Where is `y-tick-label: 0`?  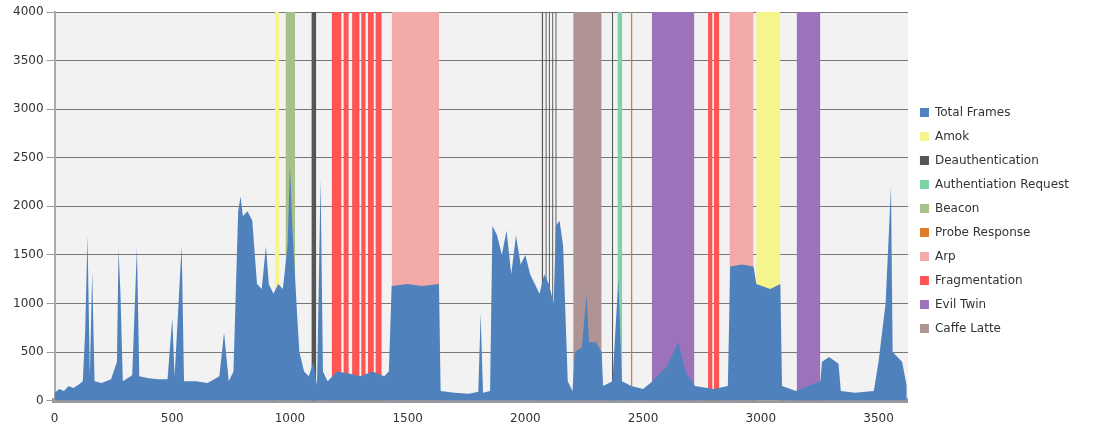 y-tick-label: 0 is located at coordinates (39, 399).